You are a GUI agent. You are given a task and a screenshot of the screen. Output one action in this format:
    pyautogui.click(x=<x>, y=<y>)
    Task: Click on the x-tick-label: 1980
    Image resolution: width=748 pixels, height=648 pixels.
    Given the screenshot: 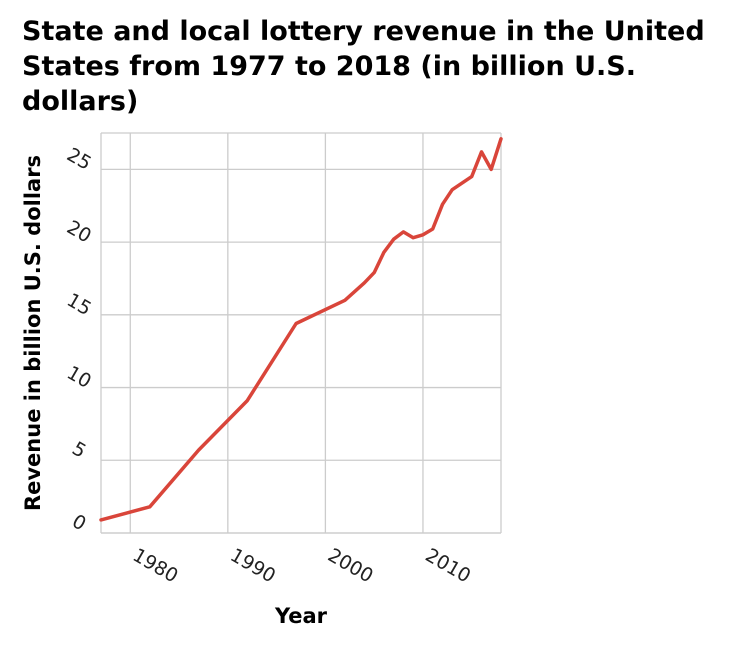 What is the action you would take?
    pyautogui.click(x=155, y=565)
    